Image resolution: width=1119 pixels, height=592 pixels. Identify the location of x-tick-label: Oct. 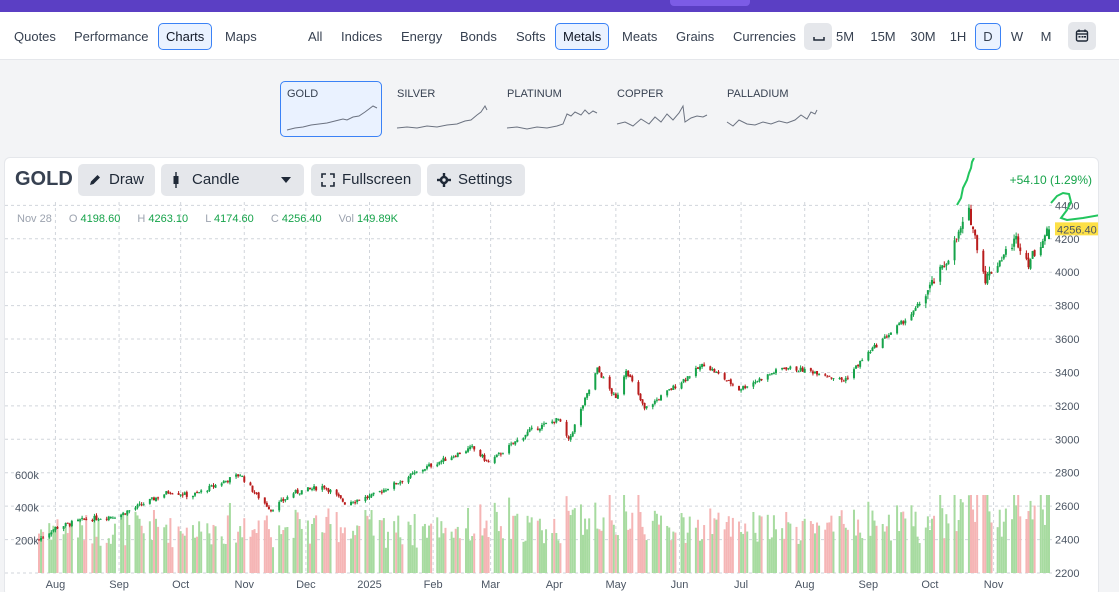
(180, 585).